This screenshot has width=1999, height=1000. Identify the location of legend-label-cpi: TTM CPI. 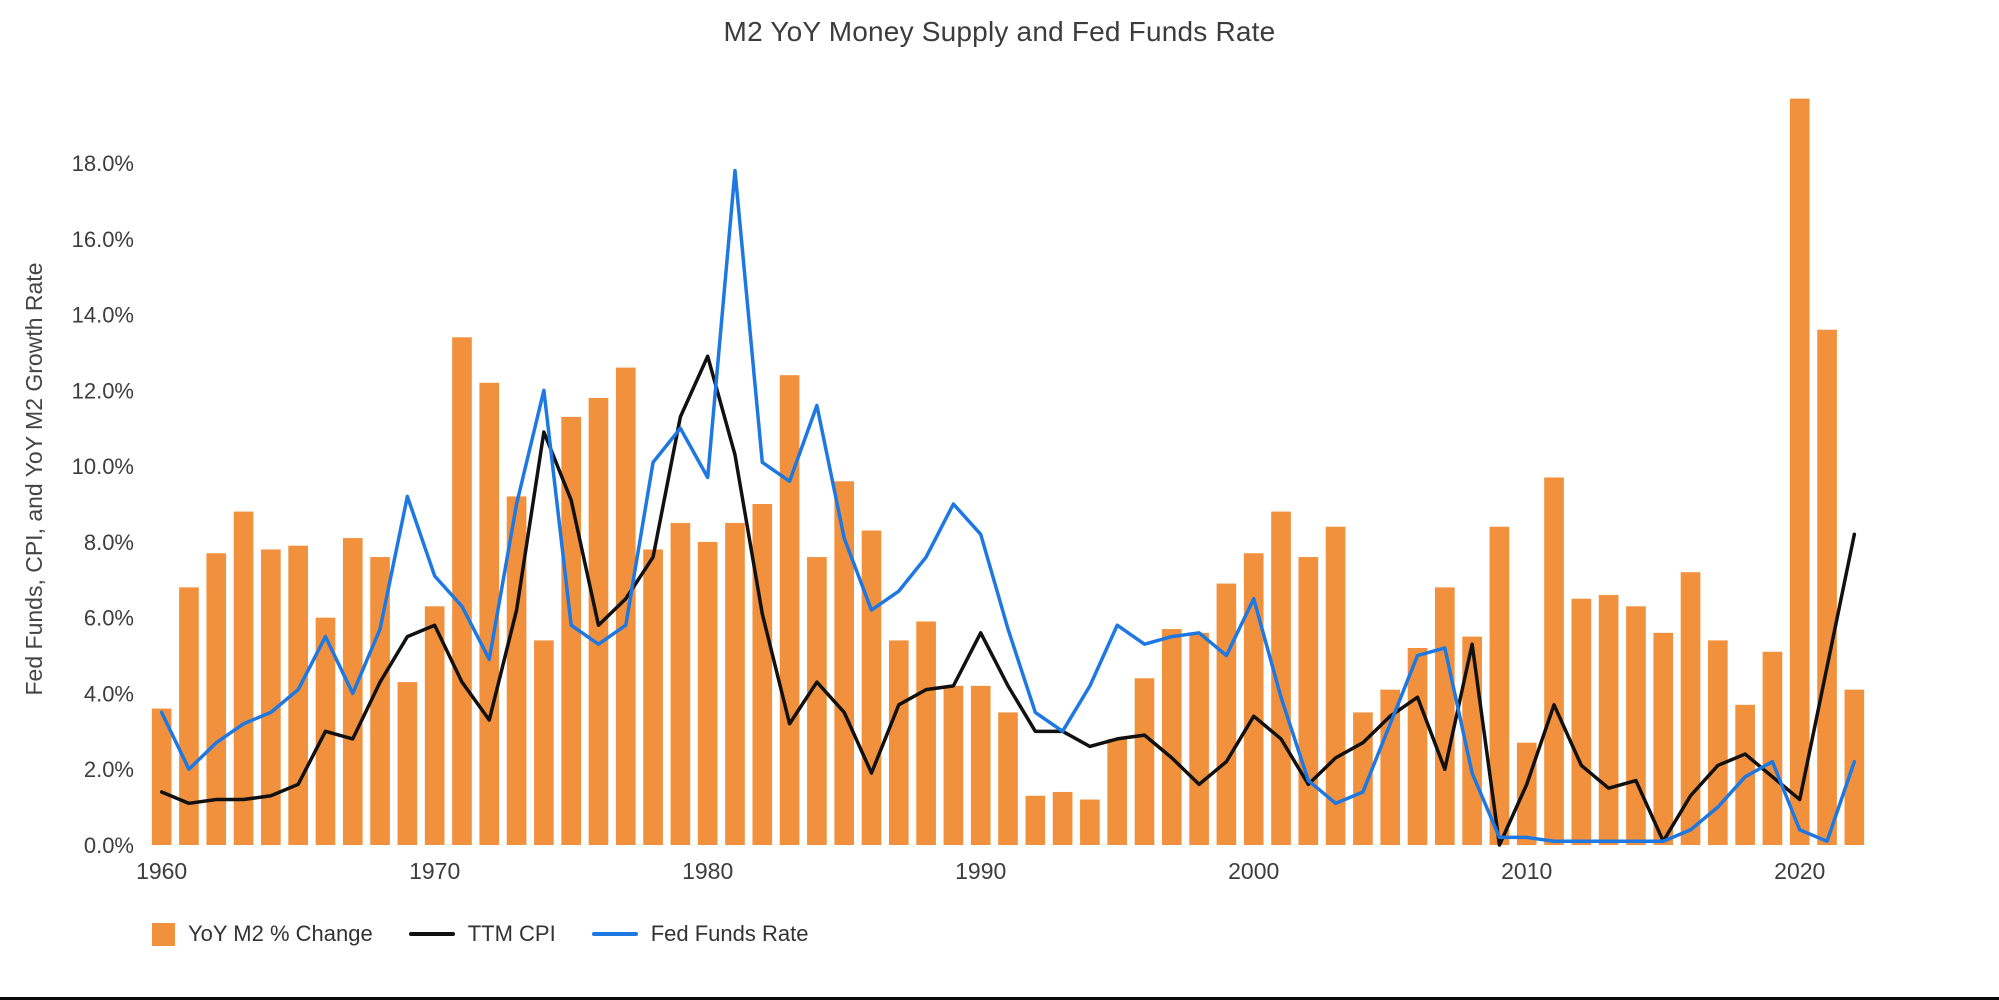
(511, 933).